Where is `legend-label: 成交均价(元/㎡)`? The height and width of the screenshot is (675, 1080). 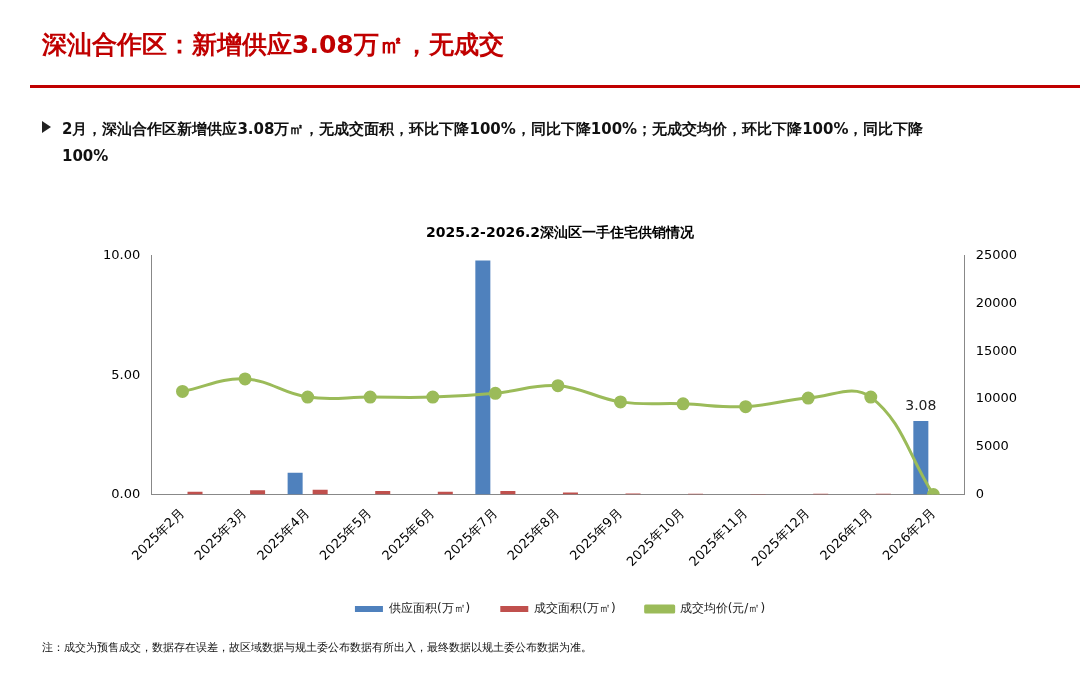 legend-label: 成交均价(元/㎡) is located at coordinates (722, 608).